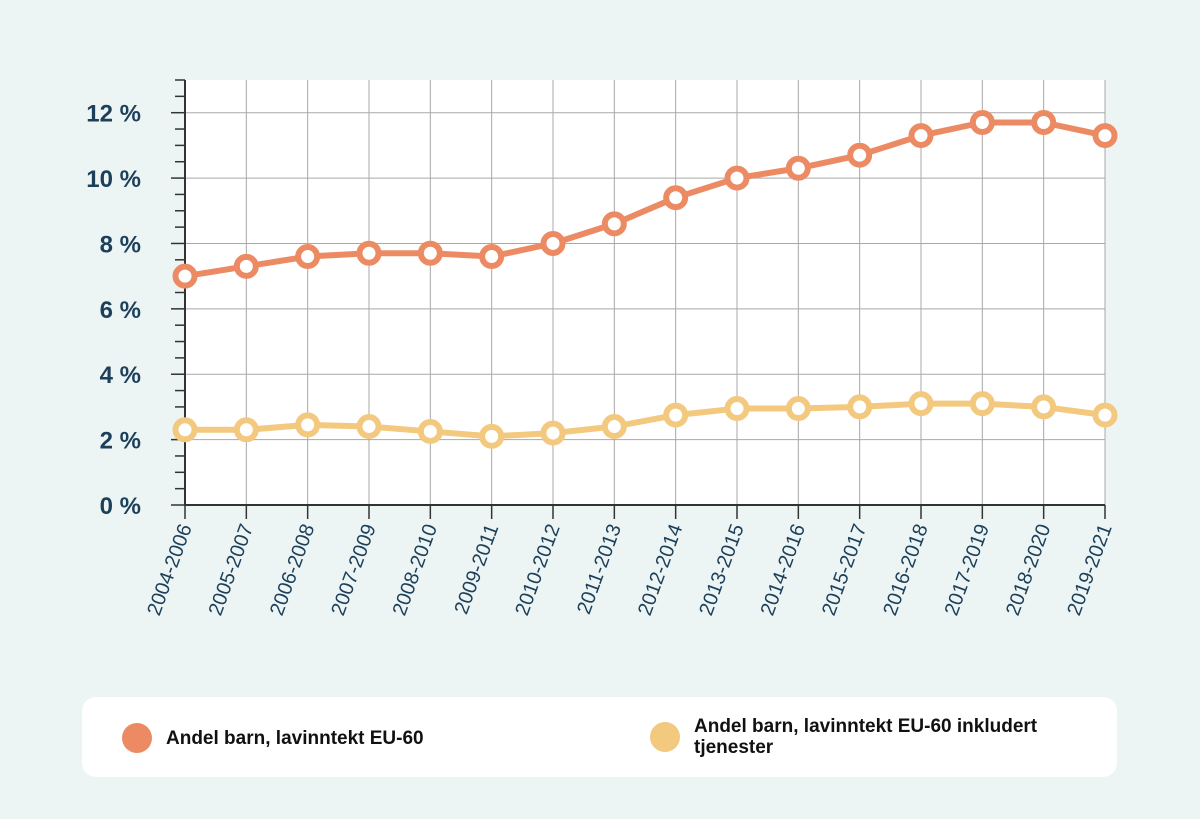 This screenshot has height=819, width=1200. I want to click on x-tick-label: 2015-2017, so click(844, 569).